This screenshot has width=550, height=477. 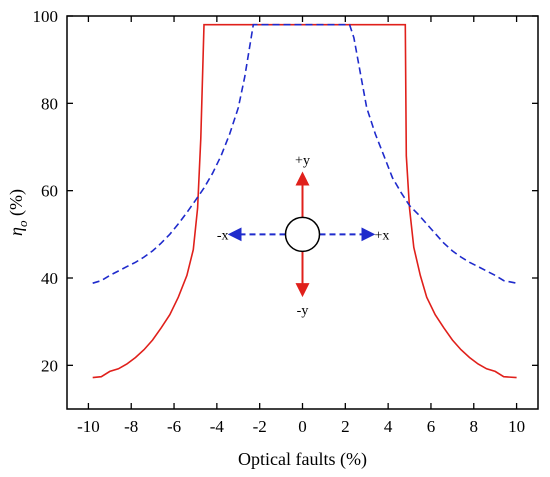 What do you see at coordinates (302, 459) in the screenshot?
I see `x-axis-title: Optical faults (%)` at bounding box center [302, 459].